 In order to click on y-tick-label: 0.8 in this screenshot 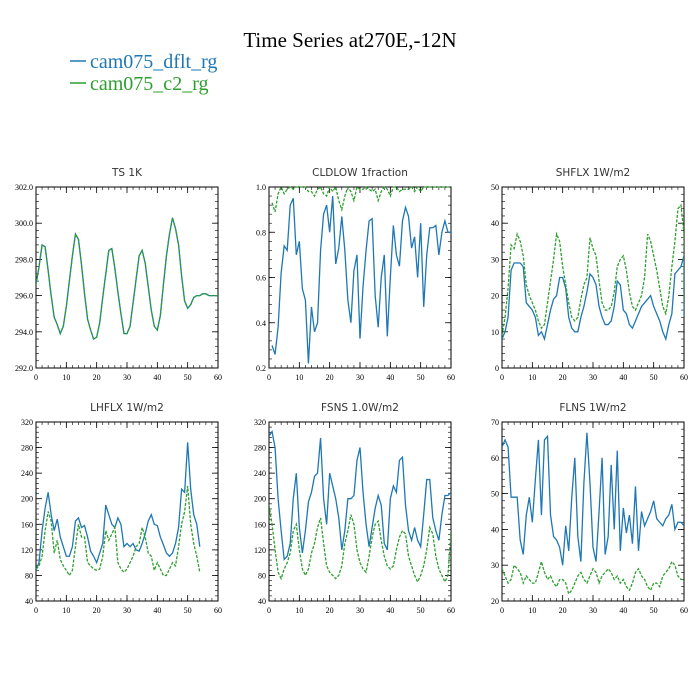, I will do `click(261, 232)`.